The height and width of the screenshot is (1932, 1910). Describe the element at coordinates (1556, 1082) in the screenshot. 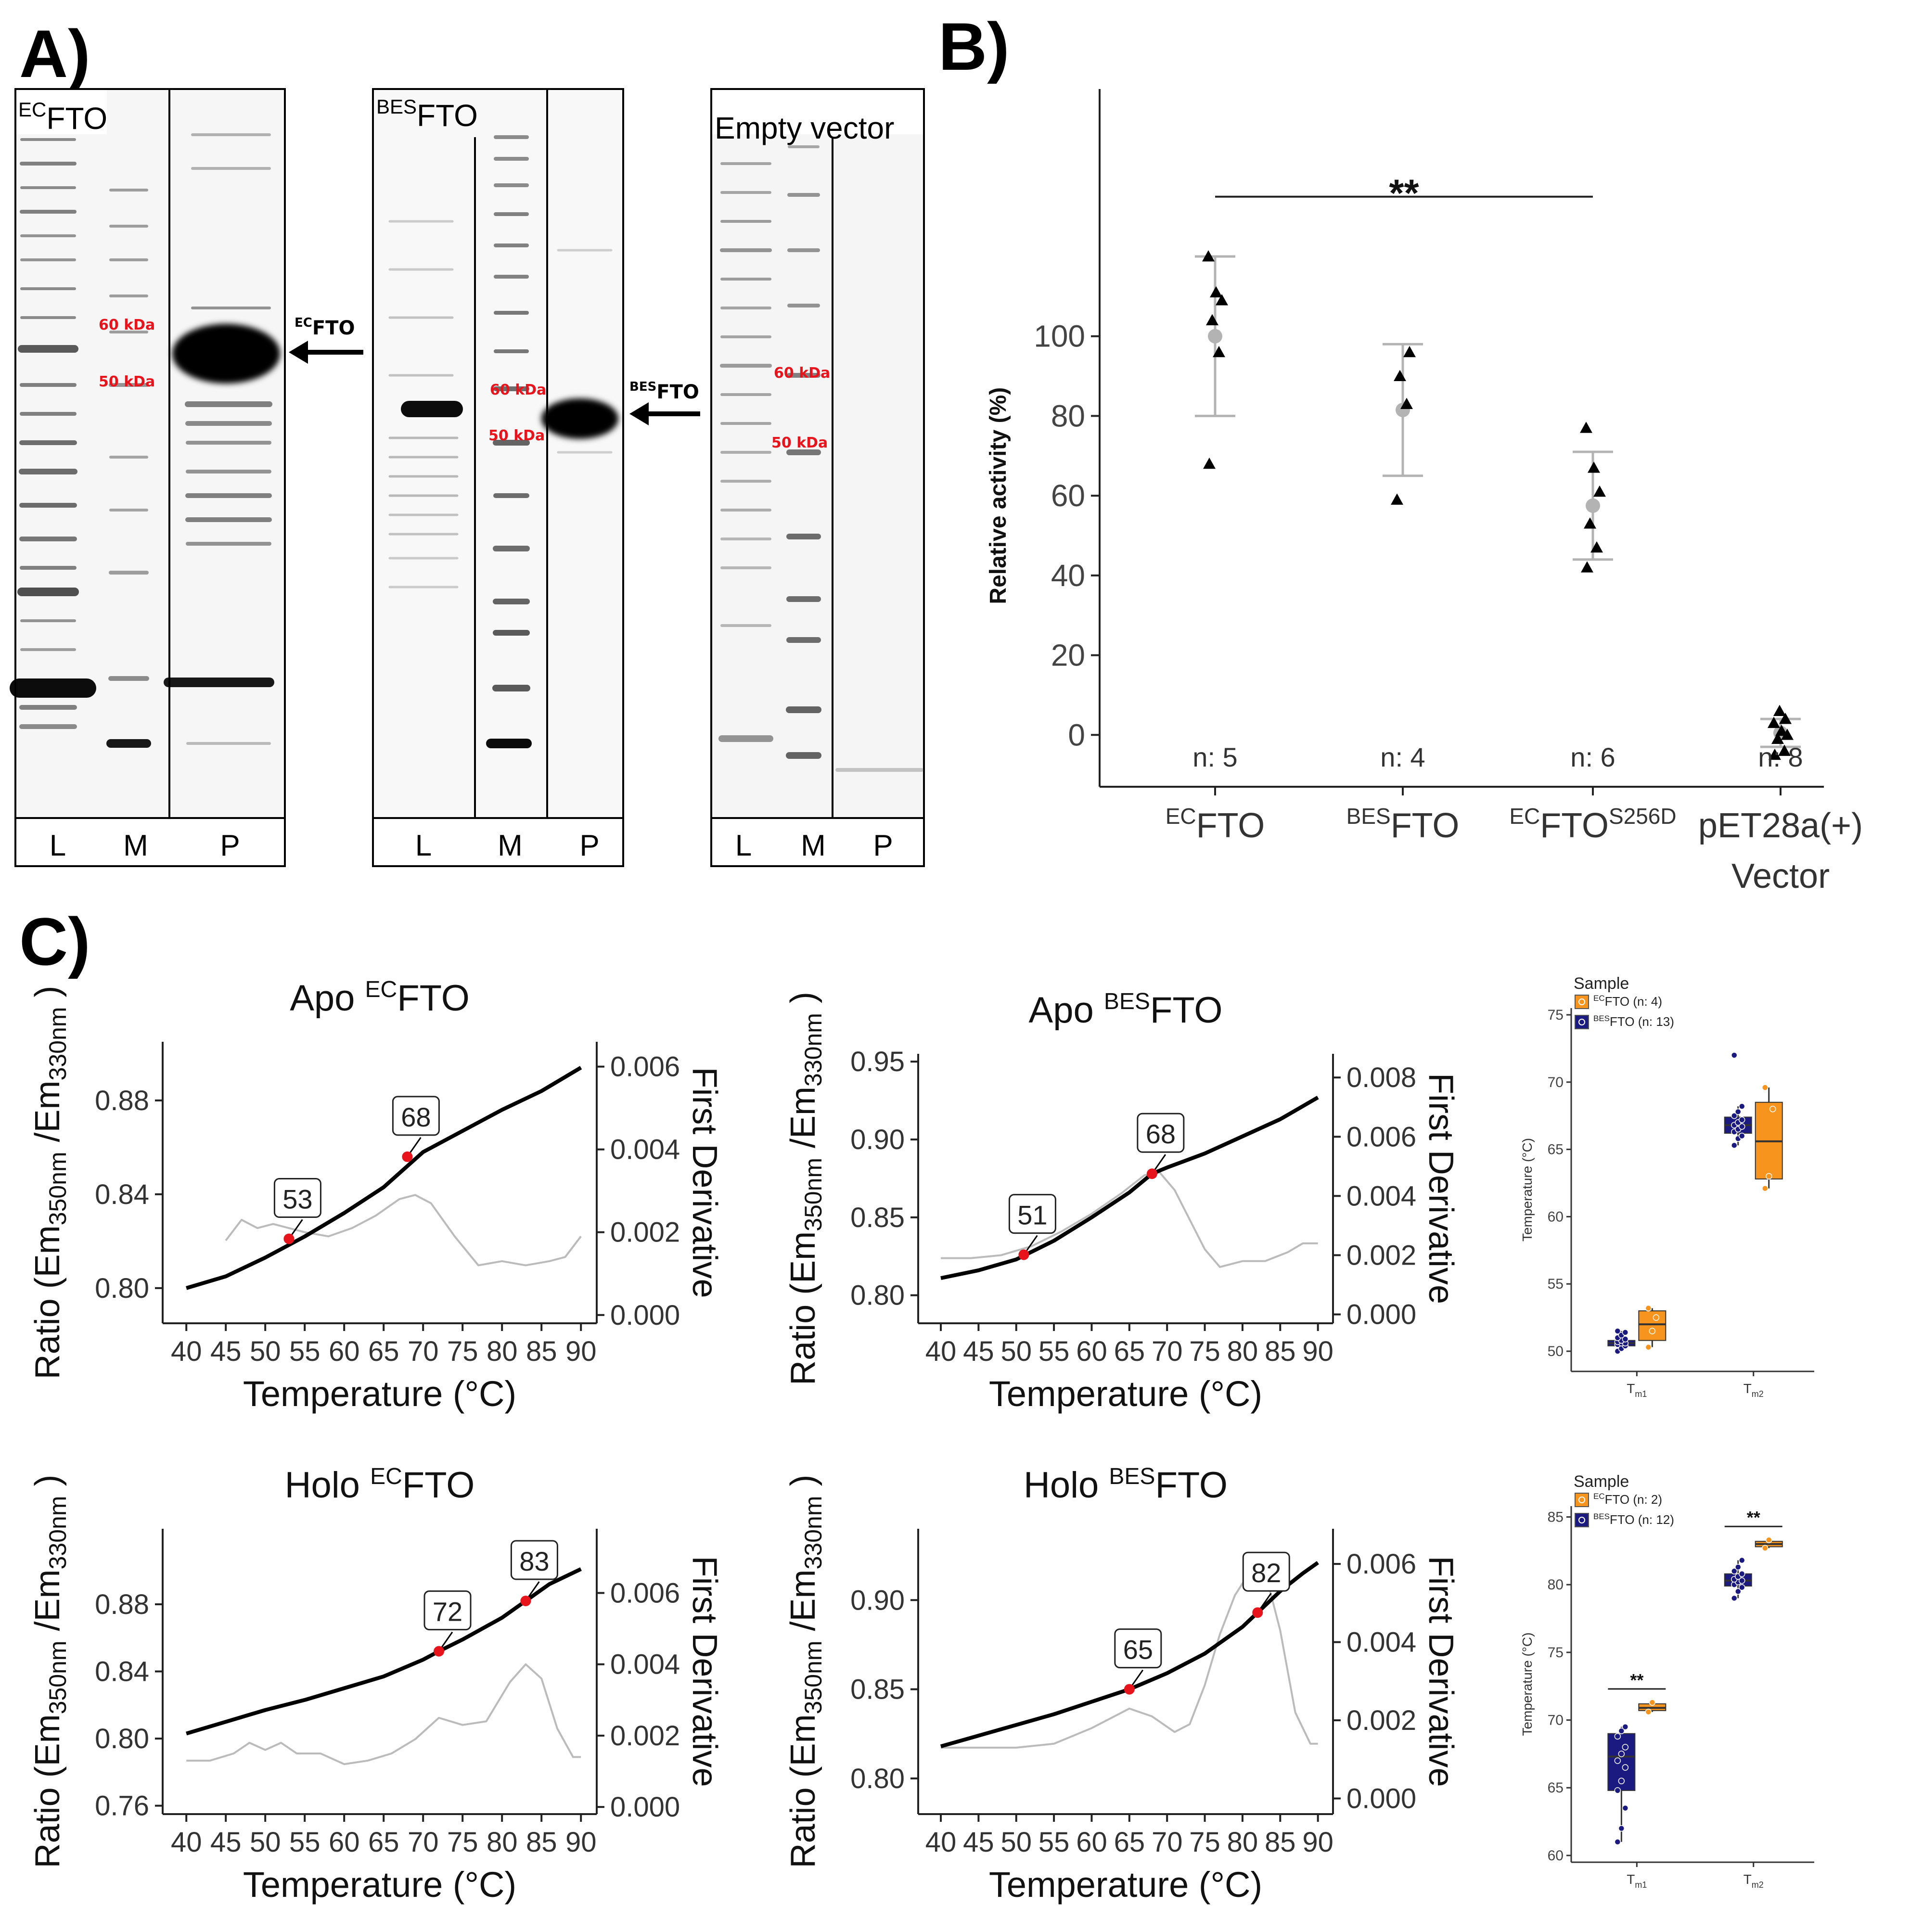

I see `y-tick-label: 70` at that location.